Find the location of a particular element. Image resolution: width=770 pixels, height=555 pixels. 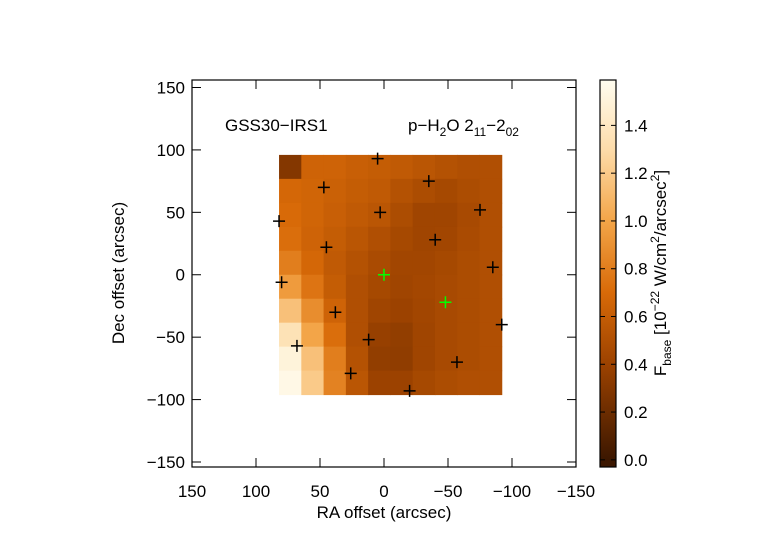

heatmap is located at coordinates (391, 275).